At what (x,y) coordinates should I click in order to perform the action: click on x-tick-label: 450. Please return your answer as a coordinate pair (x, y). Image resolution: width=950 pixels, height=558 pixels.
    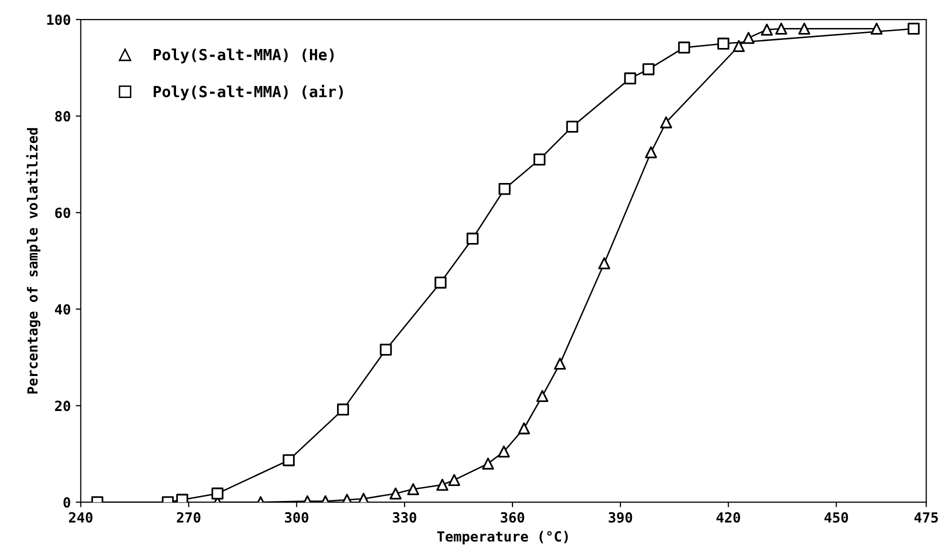
    Looking at the image, I should click on (836, 517).